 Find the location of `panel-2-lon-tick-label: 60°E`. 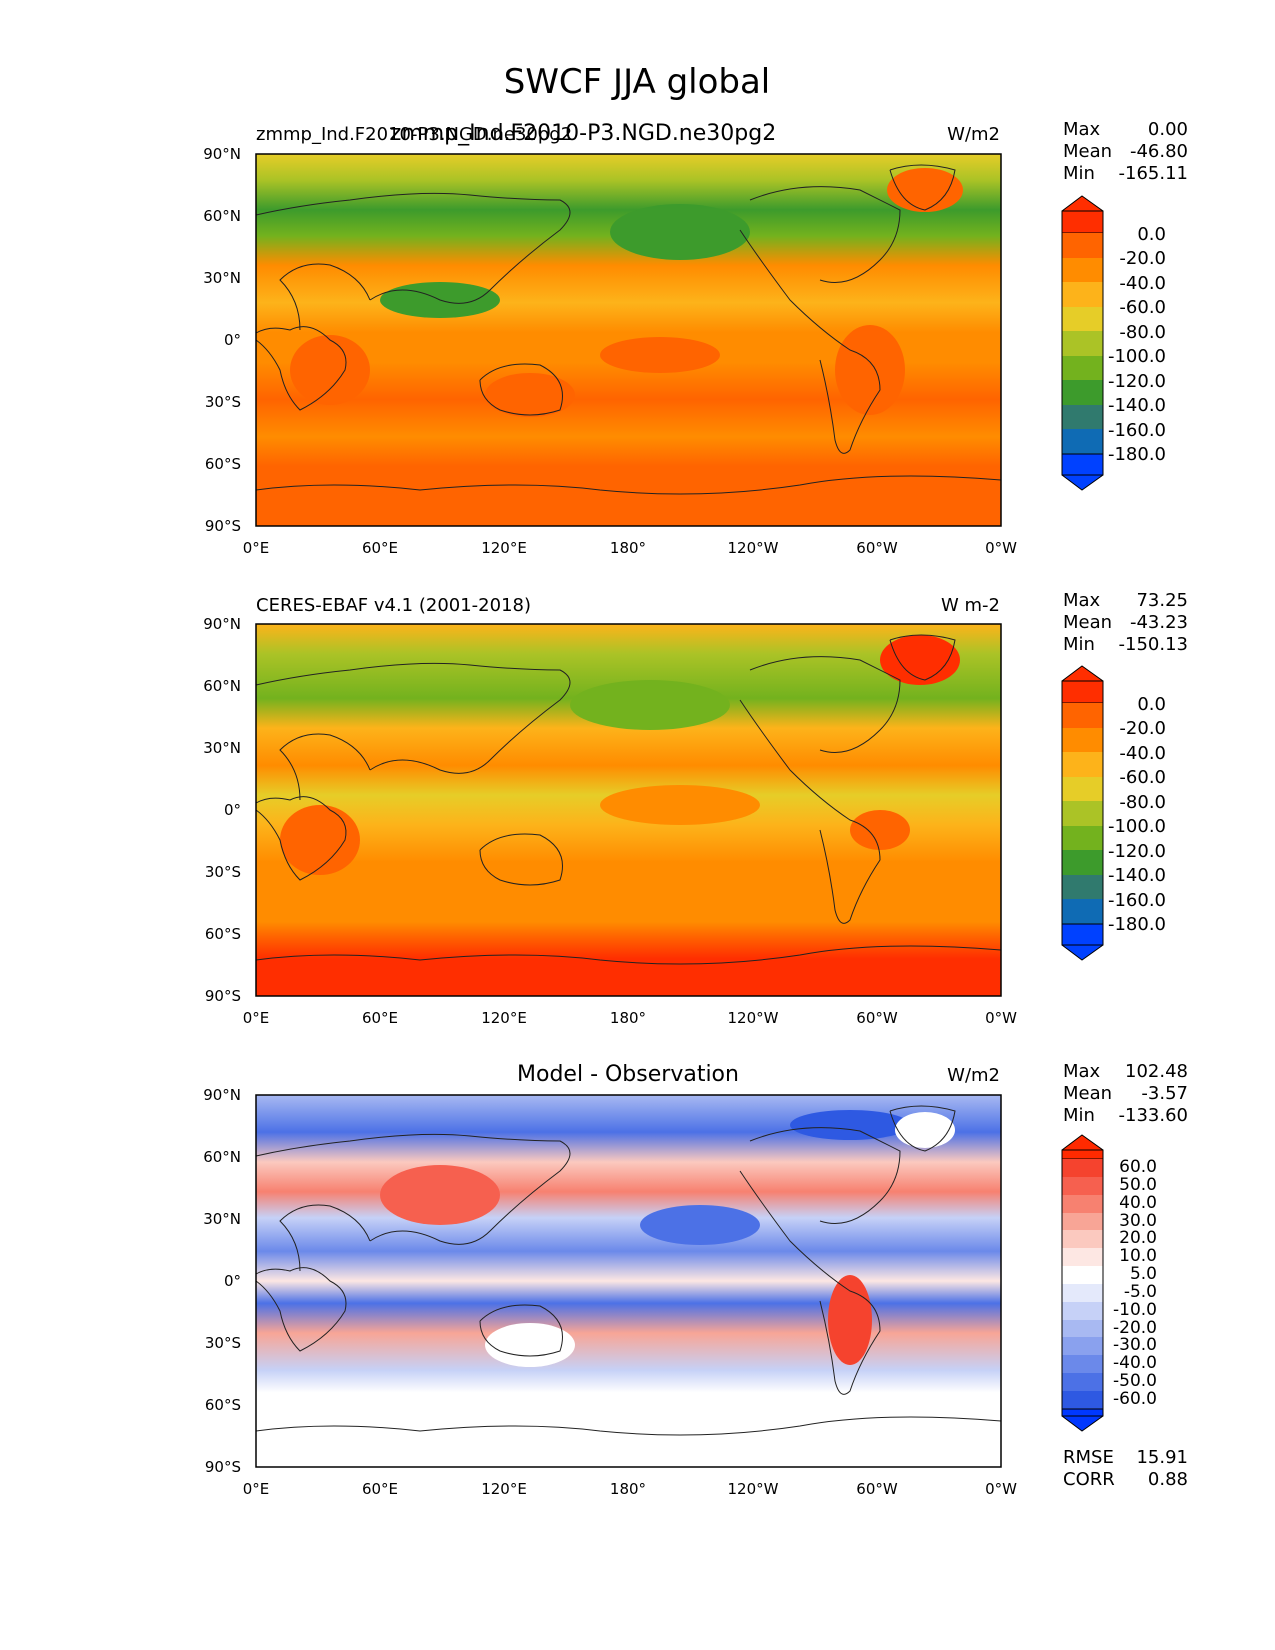

panel-2-lon-tick-label: 60°E is located at coordinates (380, 1018).